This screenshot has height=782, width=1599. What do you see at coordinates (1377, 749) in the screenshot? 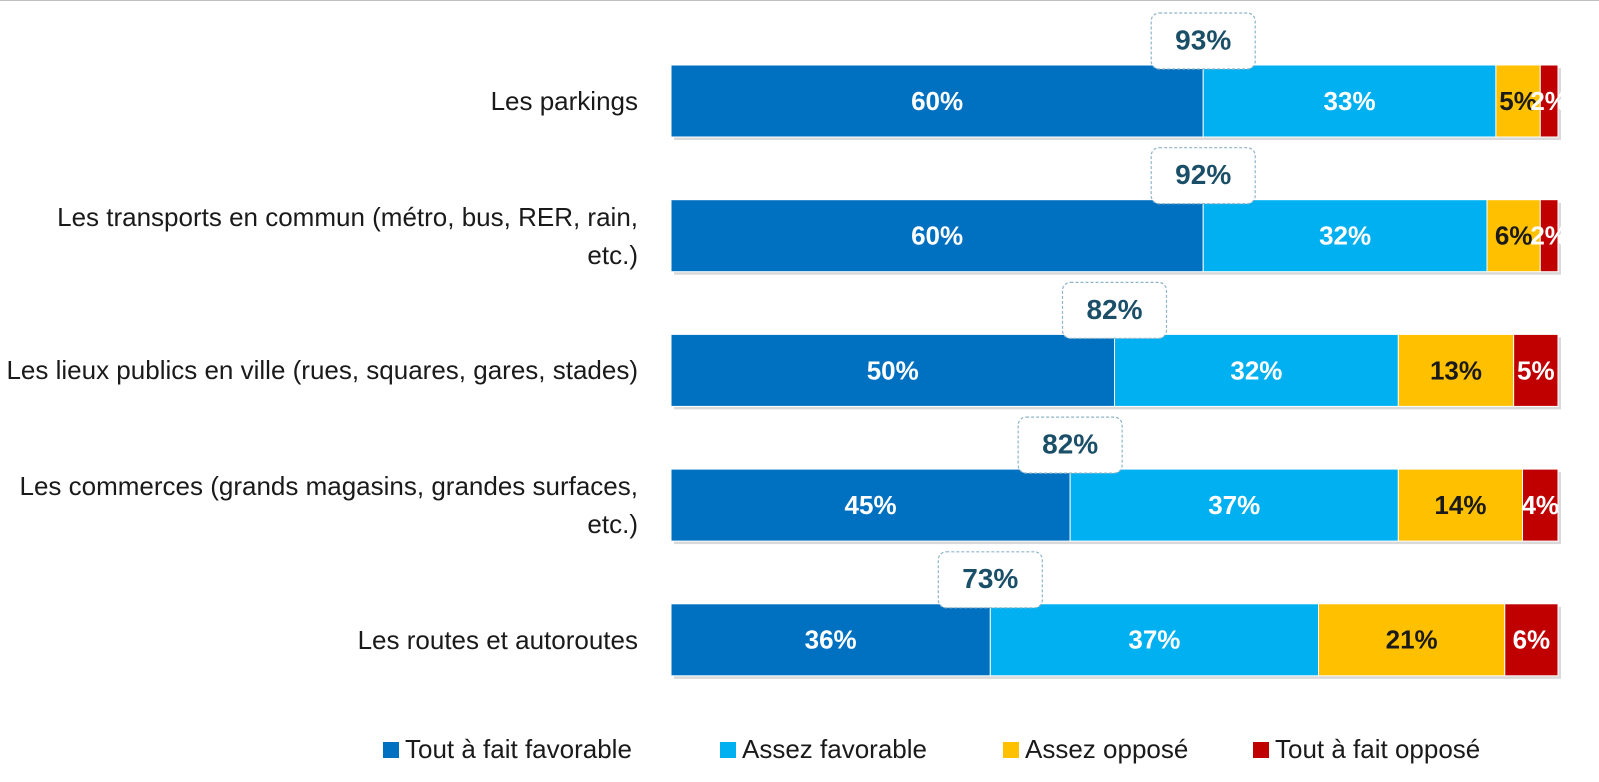
I see `legend-label: Tout à fait opposé` at bounding box center [1377, 749].